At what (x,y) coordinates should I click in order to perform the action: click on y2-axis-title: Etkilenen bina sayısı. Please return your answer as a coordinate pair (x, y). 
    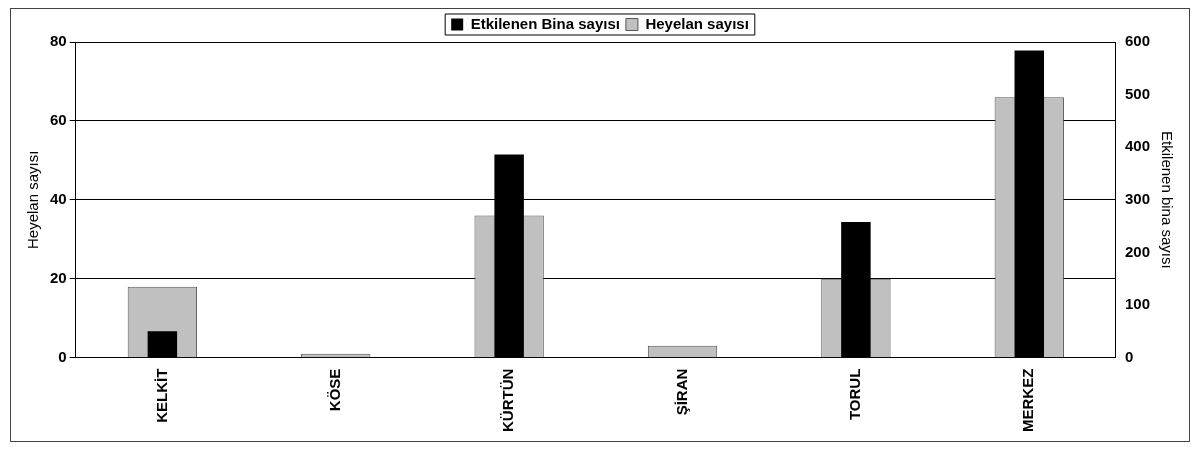
    Looking at the image, I should click on (1167, 200).